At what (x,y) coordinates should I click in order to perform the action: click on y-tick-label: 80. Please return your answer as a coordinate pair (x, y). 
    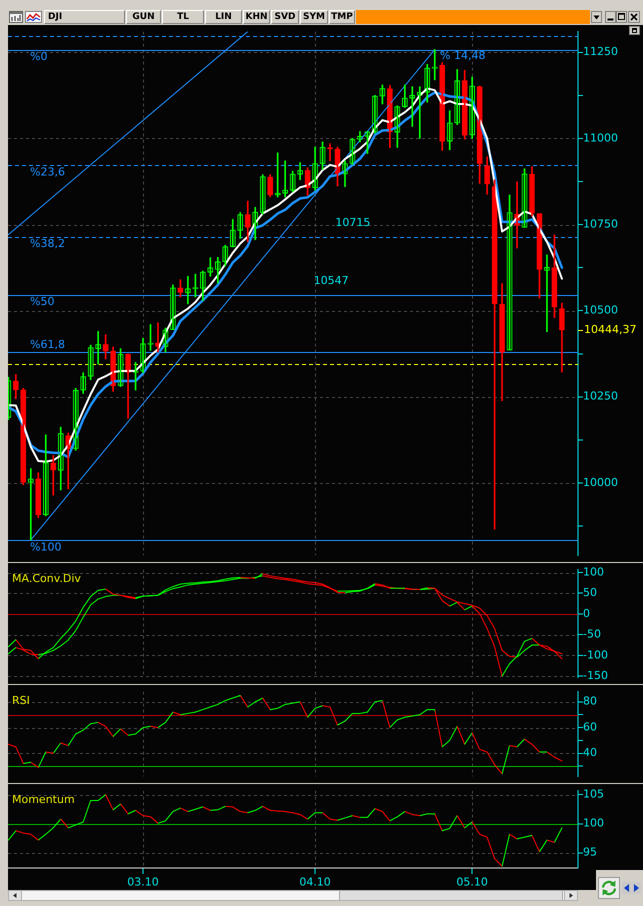
    Looking at the image, I should click on (590, 701).